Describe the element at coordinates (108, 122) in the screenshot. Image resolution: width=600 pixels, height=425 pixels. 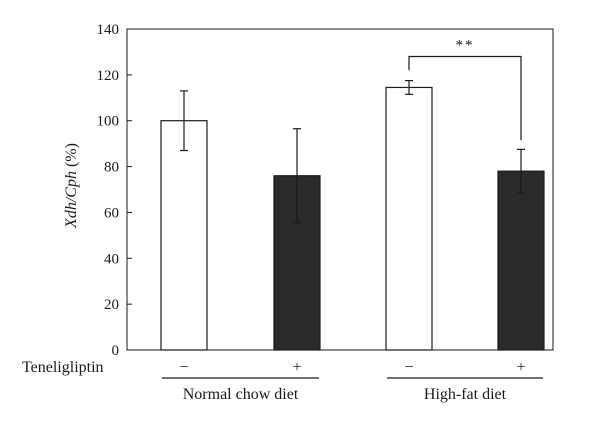
I see `y-tick-label-100: 100` at that location.